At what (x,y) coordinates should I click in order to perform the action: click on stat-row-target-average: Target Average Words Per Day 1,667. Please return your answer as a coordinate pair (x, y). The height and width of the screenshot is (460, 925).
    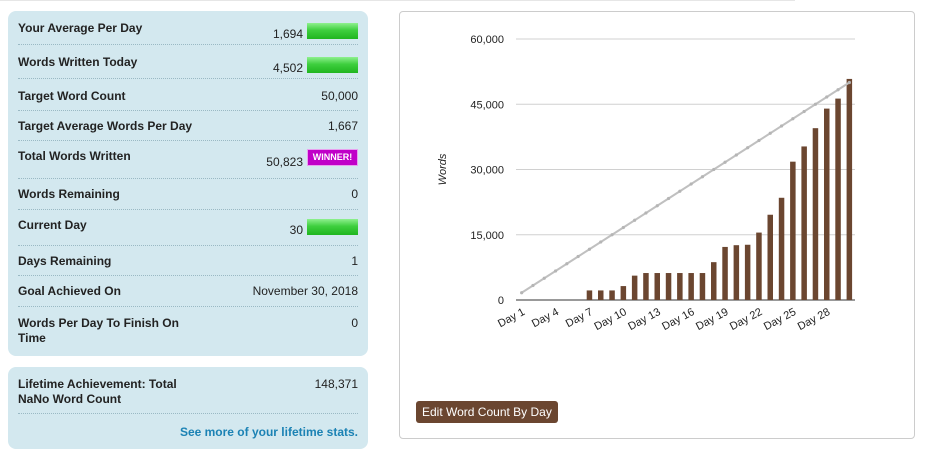
    Looking at the image, I should click on (188, 126).